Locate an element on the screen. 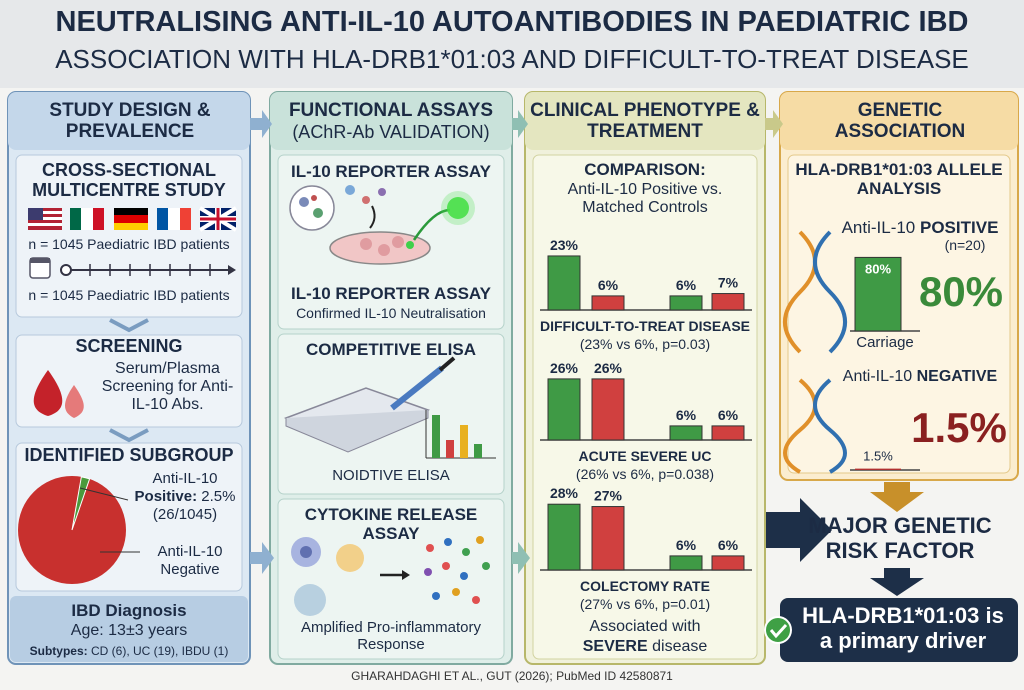  pie-positive is located at coordinates (81, 503).